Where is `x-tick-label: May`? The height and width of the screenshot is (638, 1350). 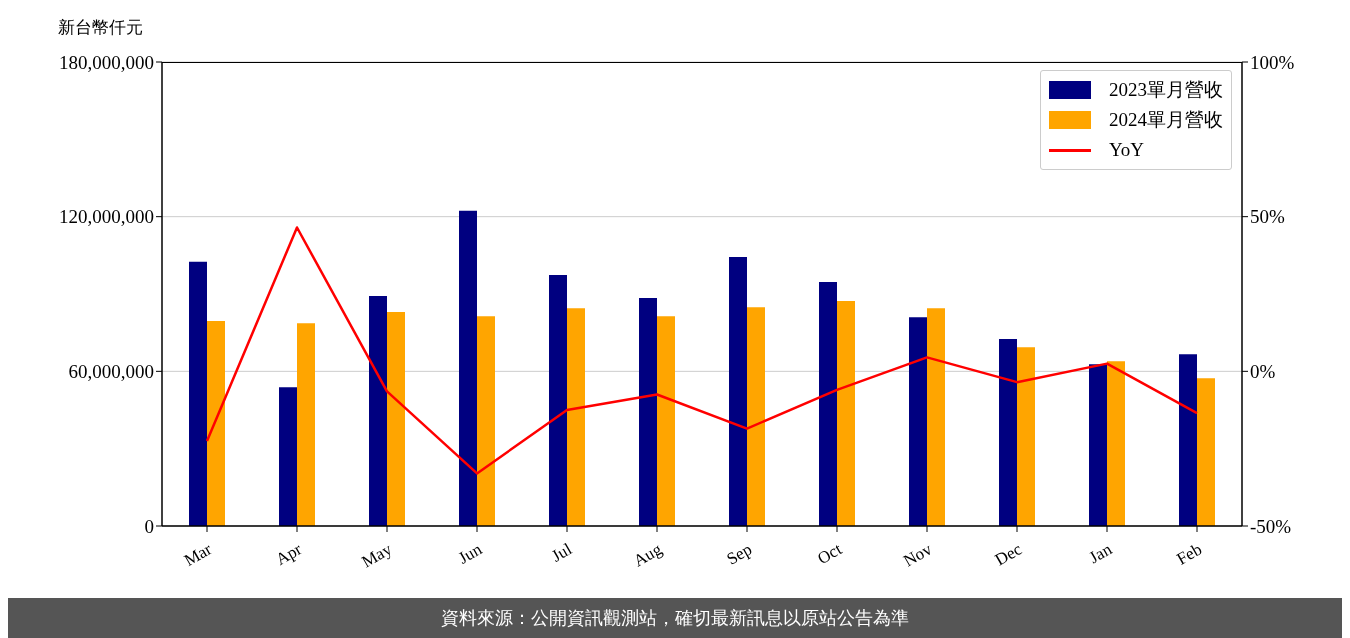 x-tick-label: May is located at coordinates (377, 555).